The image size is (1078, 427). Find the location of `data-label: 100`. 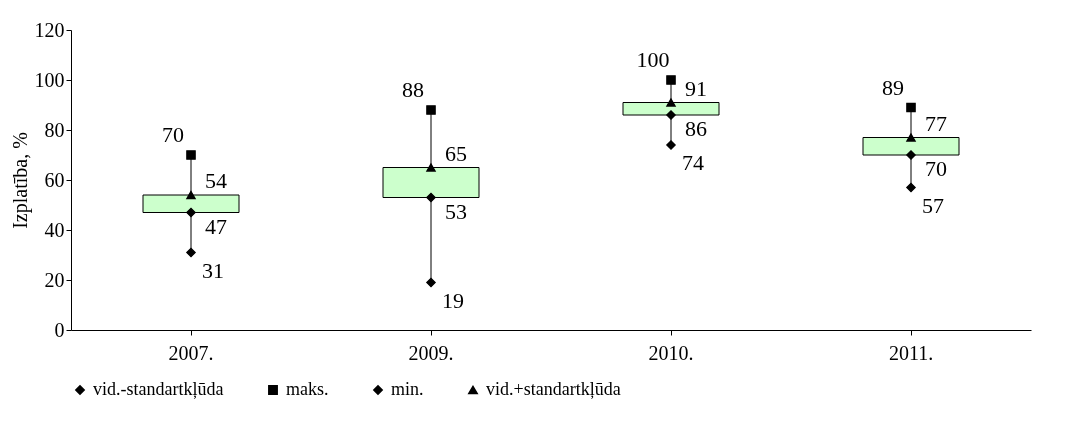

data-label: 100 is located at coordinates (653, 59).